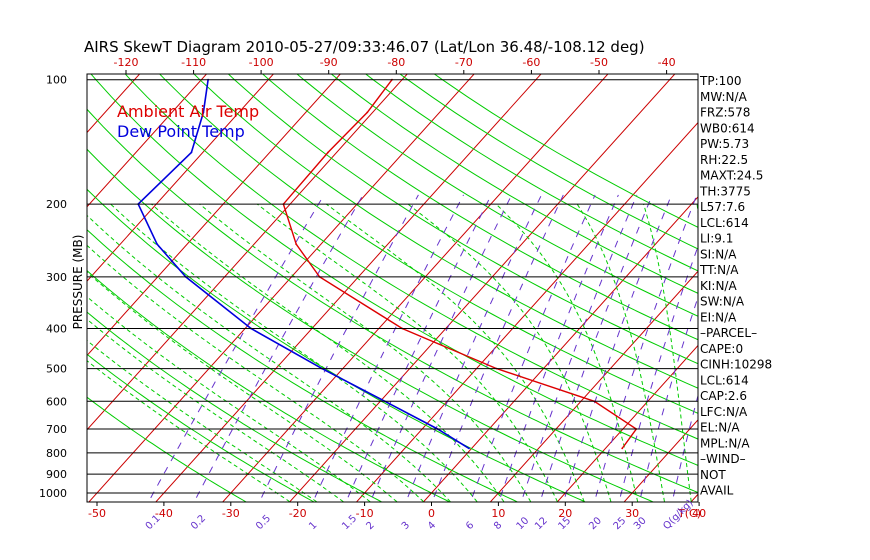  What do you see at coordinates (396, 62) in the screenshot?
I see `top-x-tick-label: -80` at bounding box center [396, 62].